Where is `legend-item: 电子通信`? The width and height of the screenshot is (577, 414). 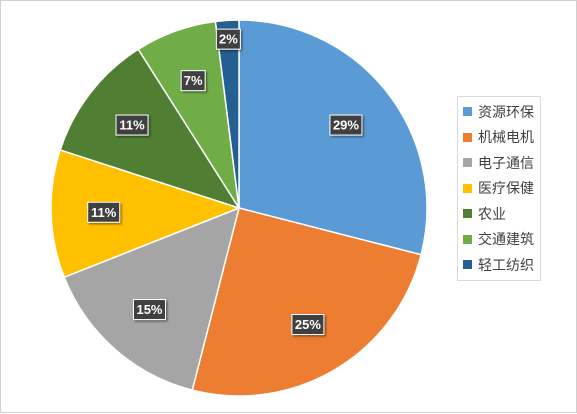 legend-item: 电子通信 is located at coordinates (498, 163).